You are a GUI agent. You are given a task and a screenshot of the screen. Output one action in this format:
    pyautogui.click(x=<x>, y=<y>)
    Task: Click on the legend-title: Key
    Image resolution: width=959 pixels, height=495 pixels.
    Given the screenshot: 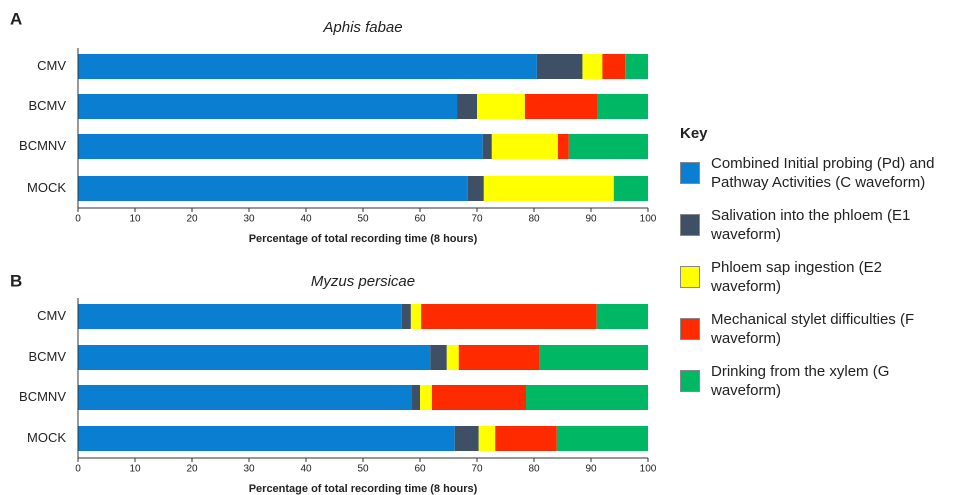 What is the action you would take?
    pyautogui.click(x=694, y=133)
    